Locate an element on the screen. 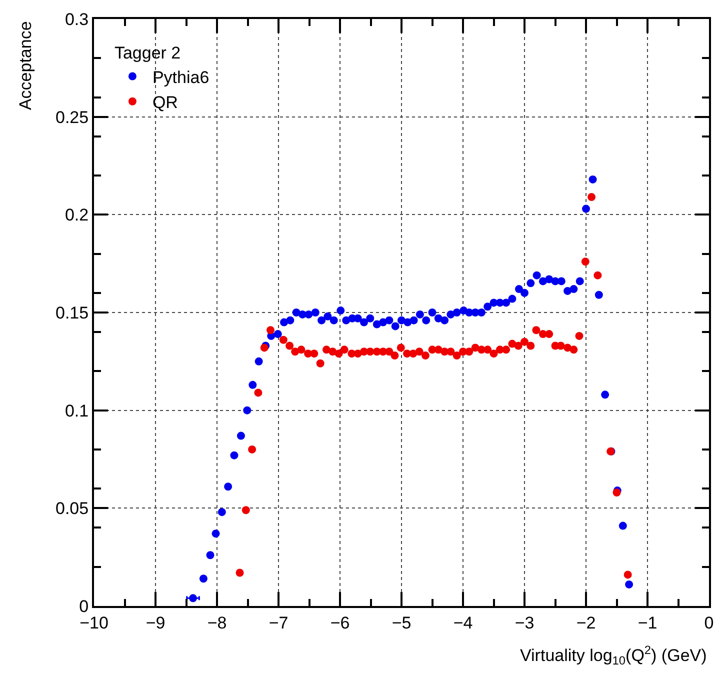 This screenshot has height=686, width=724. y-tick-label: 0.1 is located at coordinates (76, 410).